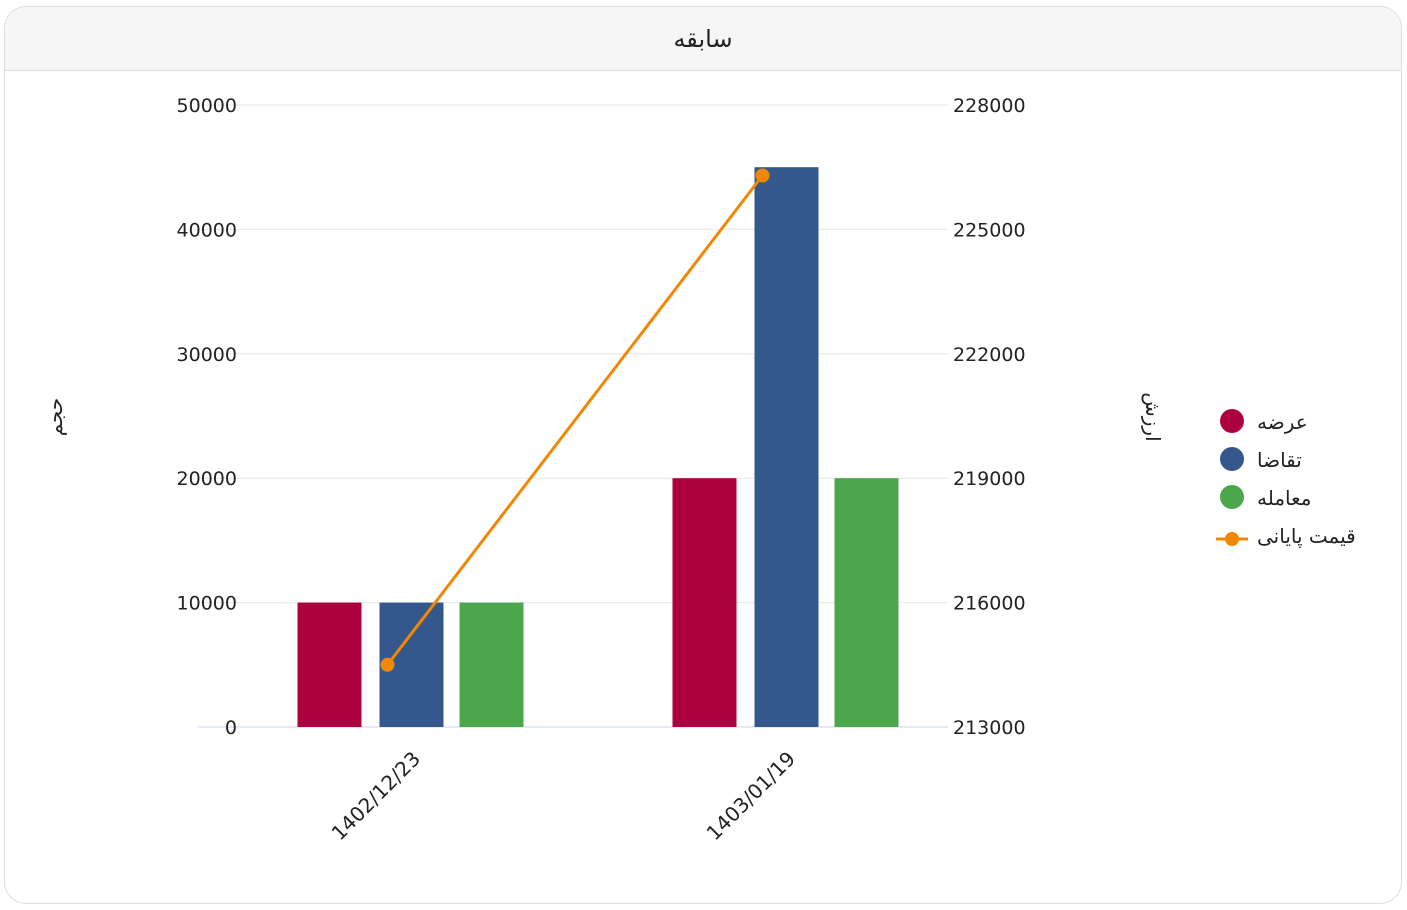 The height and width of the screenshot is (910, 1407). Describe the element at coordinates (207, 355) in the screenshot. I see `y-tick-label: 30000` at that location.